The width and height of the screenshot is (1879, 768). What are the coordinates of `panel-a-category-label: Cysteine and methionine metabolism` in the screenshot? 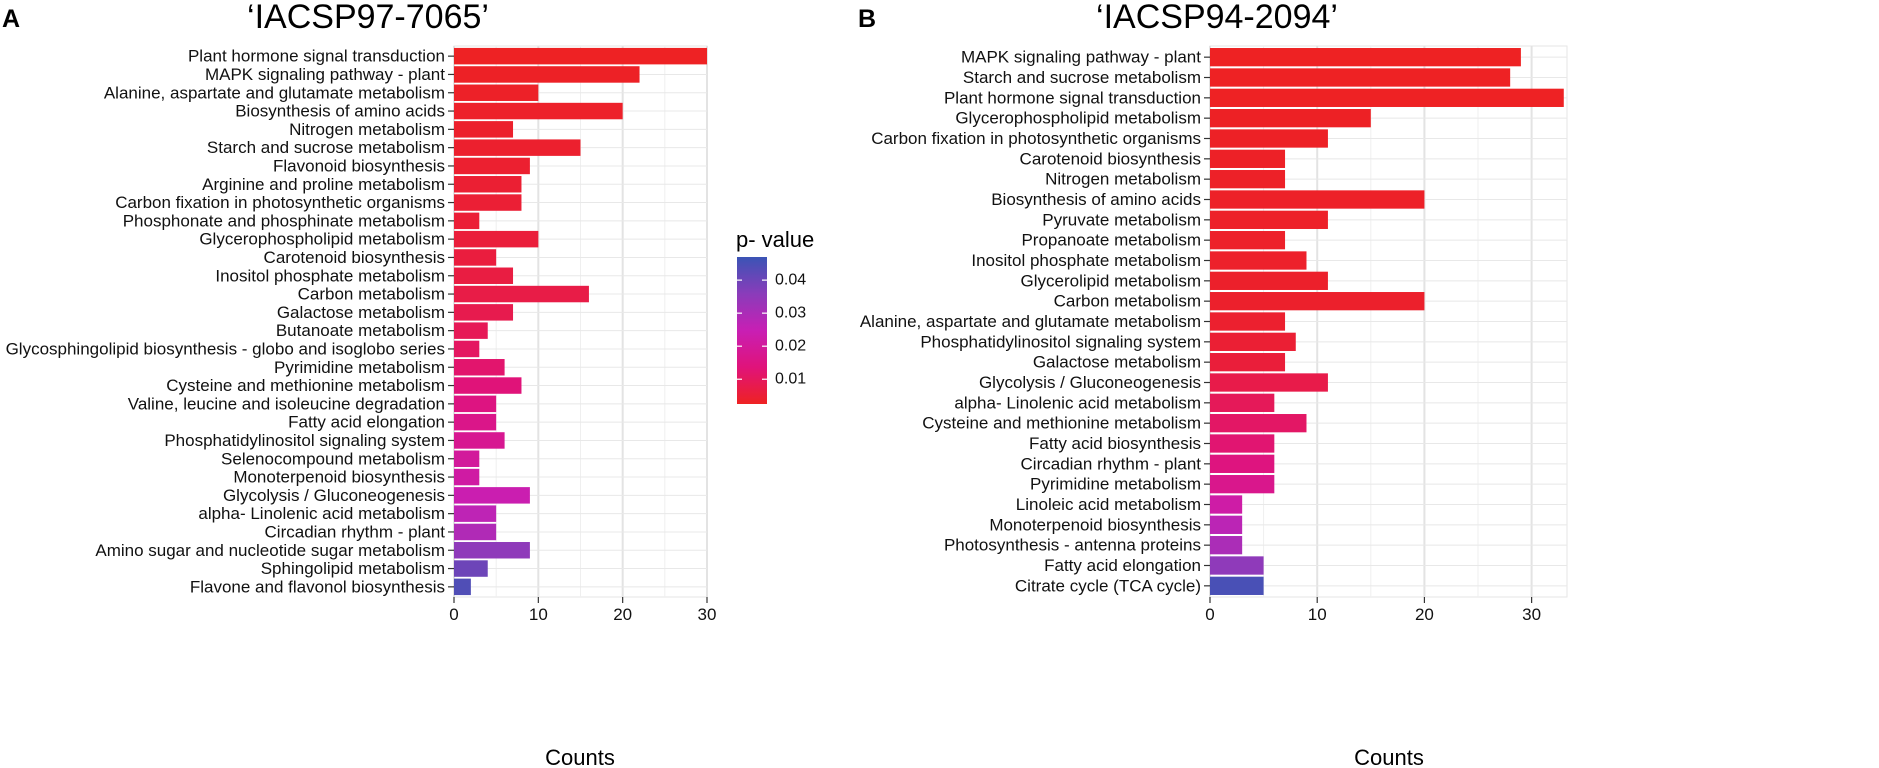 It's located at (305, 385).